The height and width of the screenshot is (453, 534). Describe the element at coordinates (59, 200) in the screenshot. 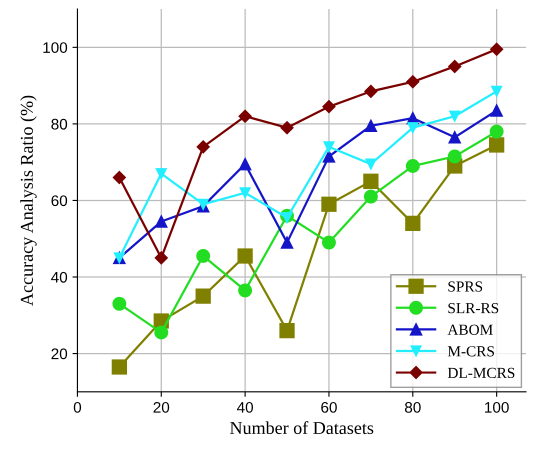

I see `y-tick-label: 60` at that location.